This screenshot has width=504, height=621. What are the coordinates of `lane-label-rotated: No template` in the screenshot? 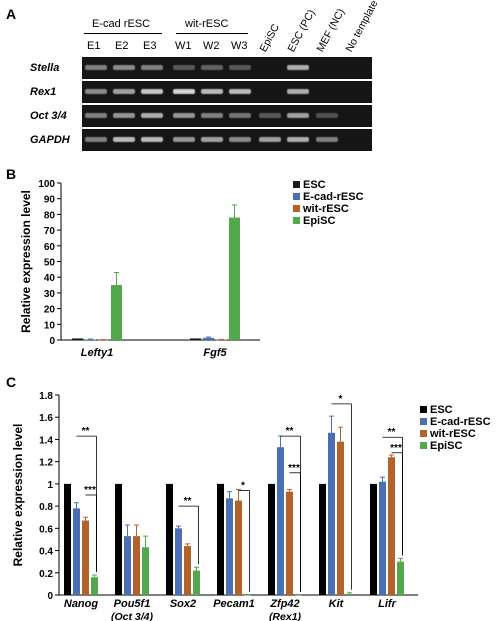 It's located at (362, 27).